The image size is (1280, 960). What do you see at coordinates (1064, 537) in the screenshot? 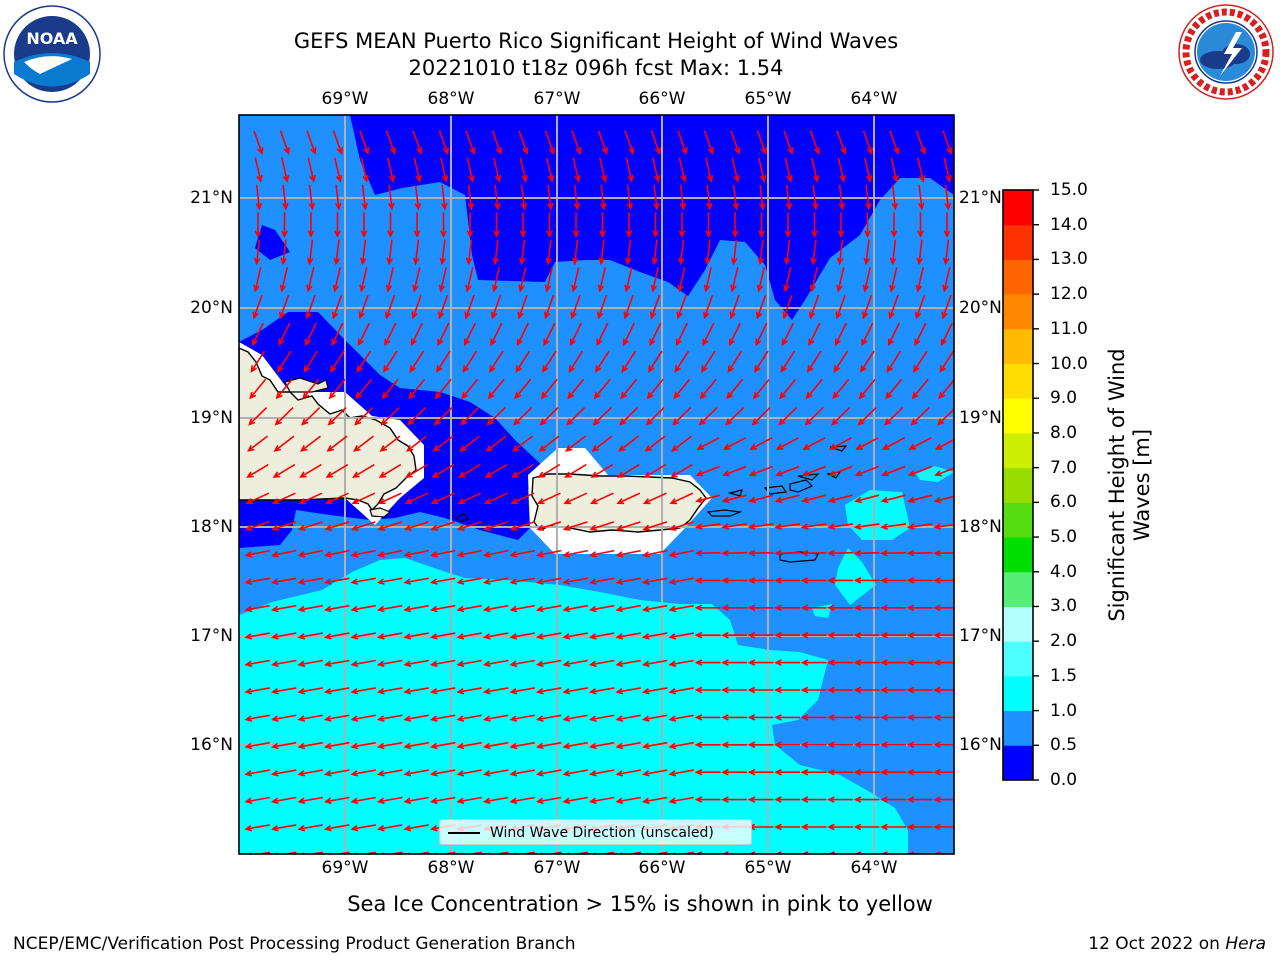
I see `colorbar-level-label: 5.0` at bounding box center [1064, 537].